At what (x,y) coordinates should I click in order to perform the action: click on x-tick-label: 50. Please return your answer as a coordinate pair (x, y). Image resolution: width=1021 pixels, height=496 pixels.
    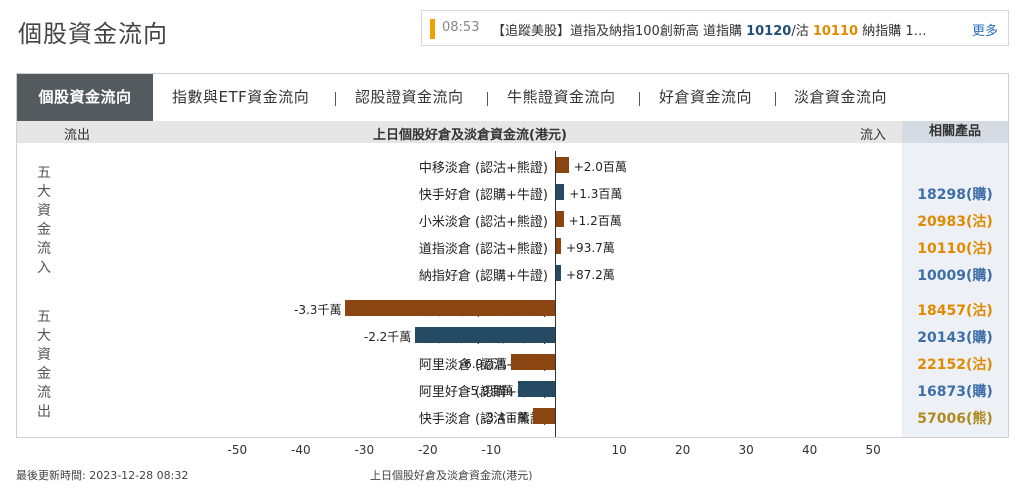
    Looking at the image, I should click on (873, 450).